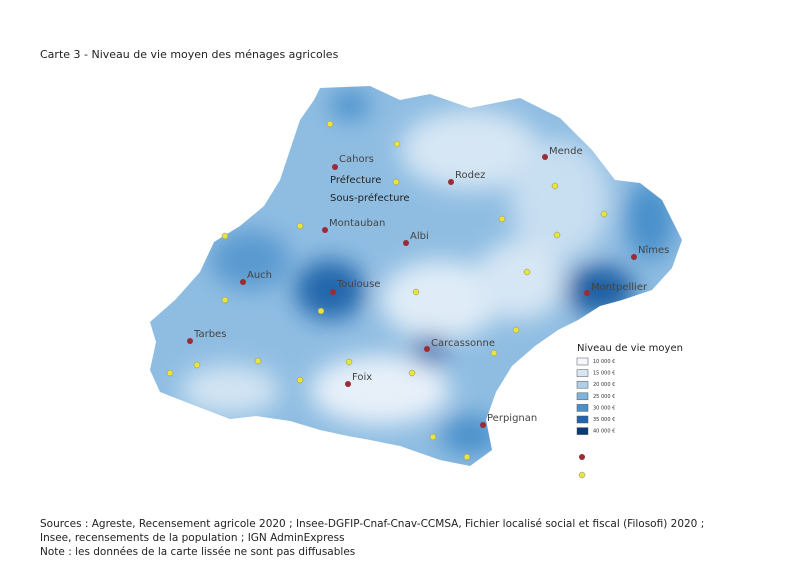 The height and width of the screenshot is (566, 800). I want to click on symbol-label: Sous-préfecture, so click(370, 198).